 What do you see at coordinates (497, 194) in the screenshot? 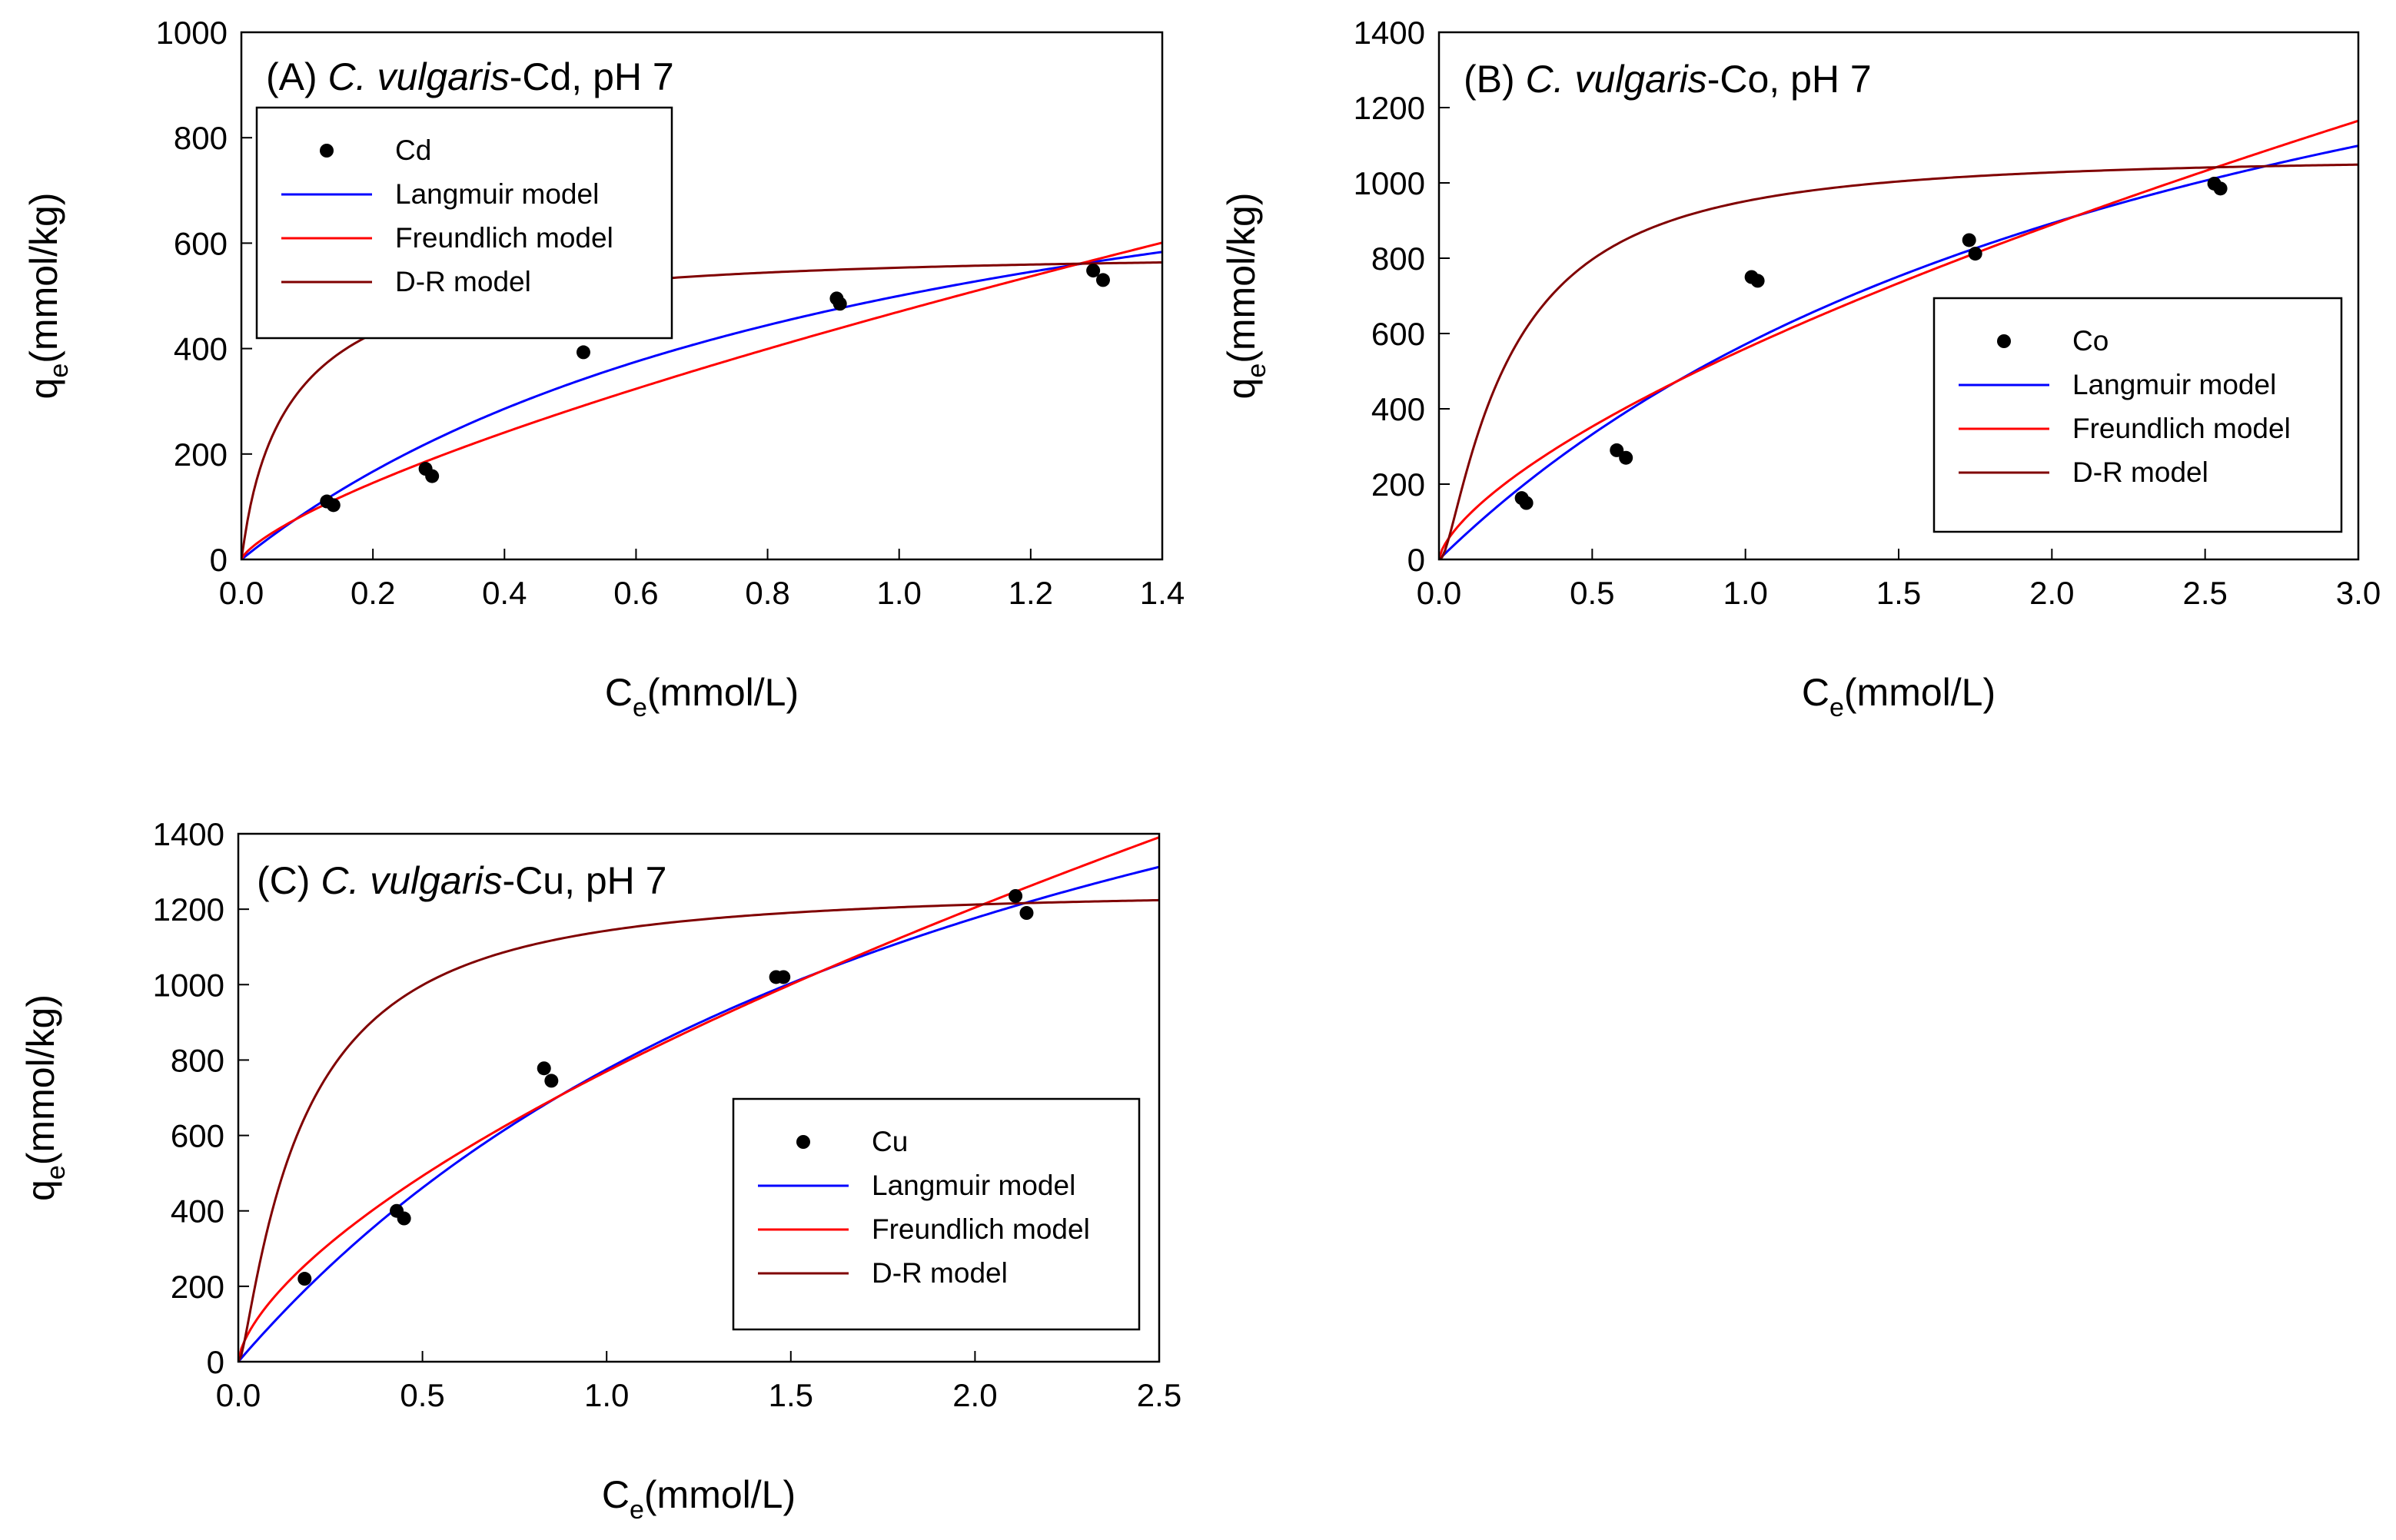
I see `chart-a-legend-label: Langmuir model` at bounding box center [497, 194].